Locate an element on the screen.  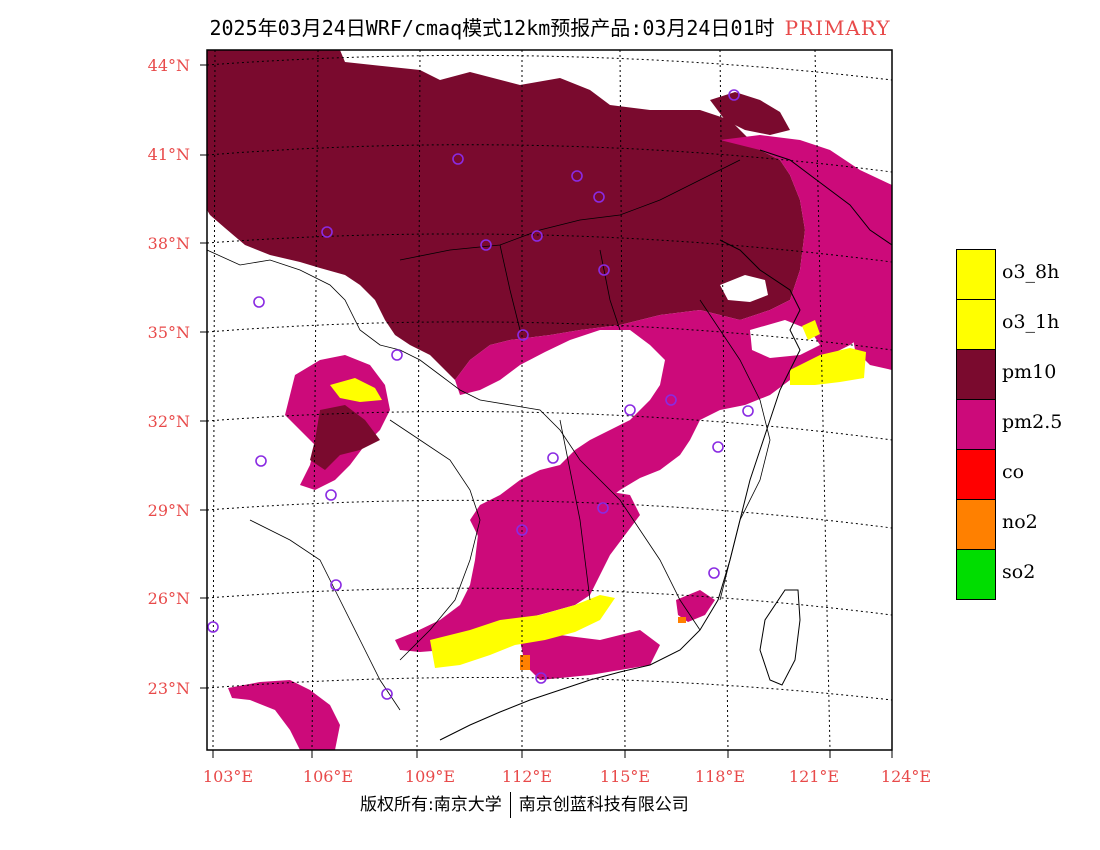
legend-item-pm10: pm10 is located at coordinates (1026, 374).